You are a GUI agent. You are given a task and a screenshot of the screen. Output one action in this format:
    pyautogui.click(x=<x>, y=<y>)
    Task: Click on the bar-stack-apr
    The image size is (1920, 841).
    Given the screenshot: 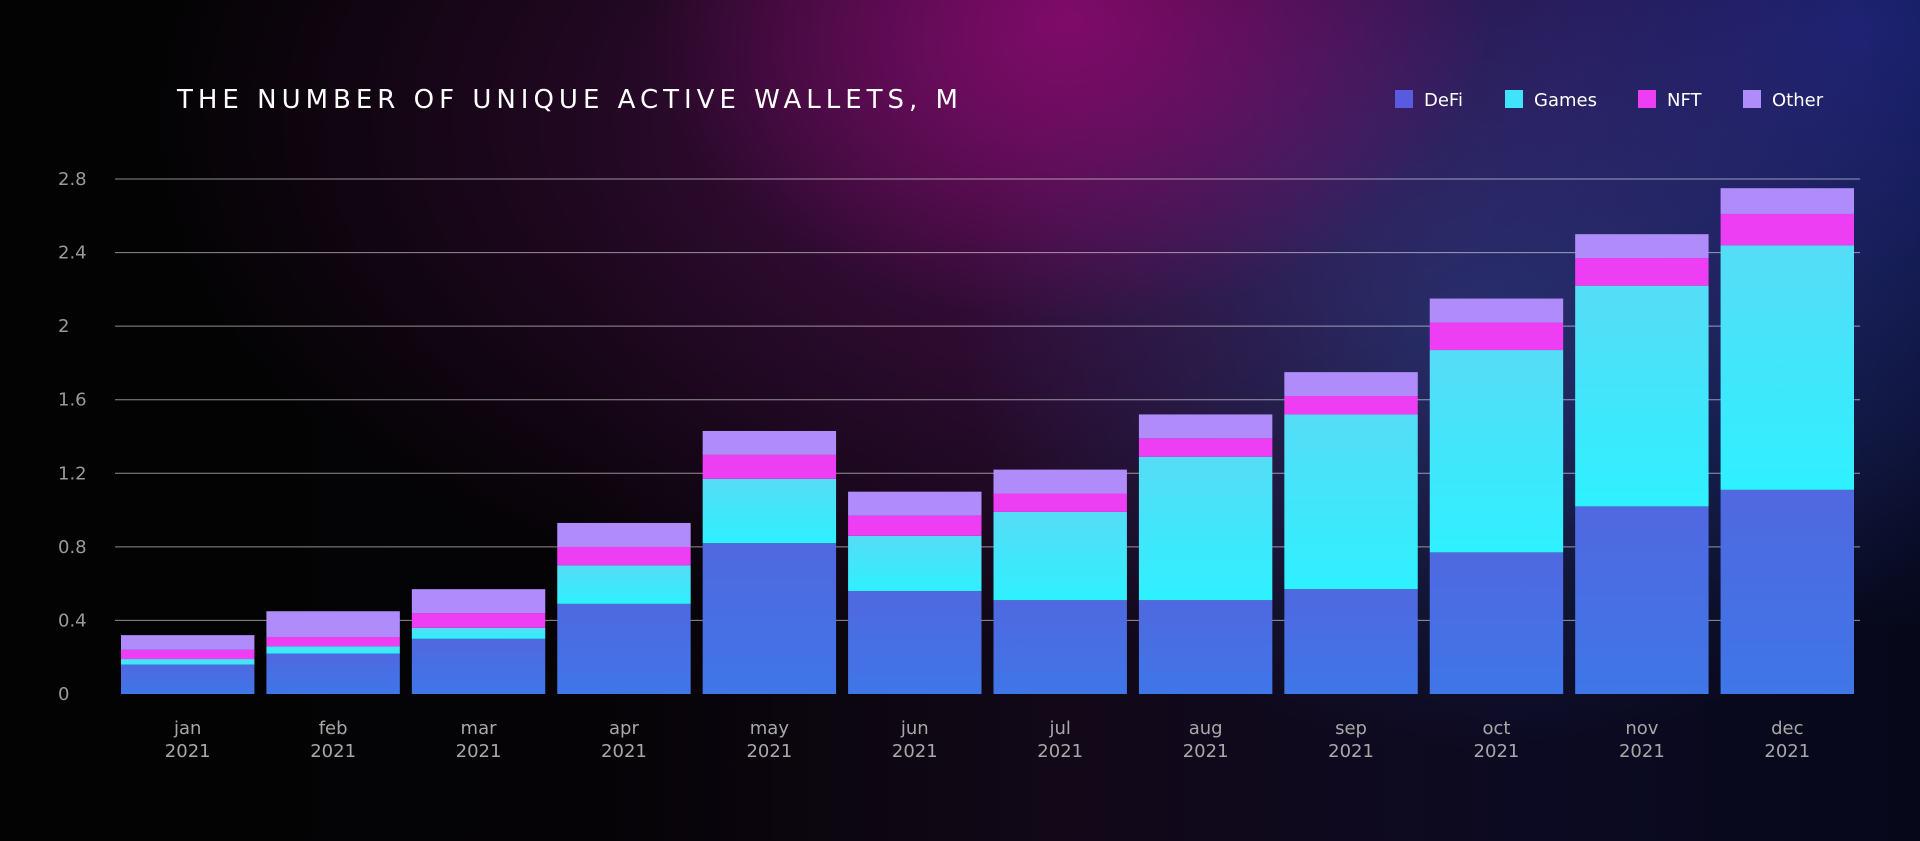 What is the action you would take?
    pyautogui.click(x=624, y=608)
    